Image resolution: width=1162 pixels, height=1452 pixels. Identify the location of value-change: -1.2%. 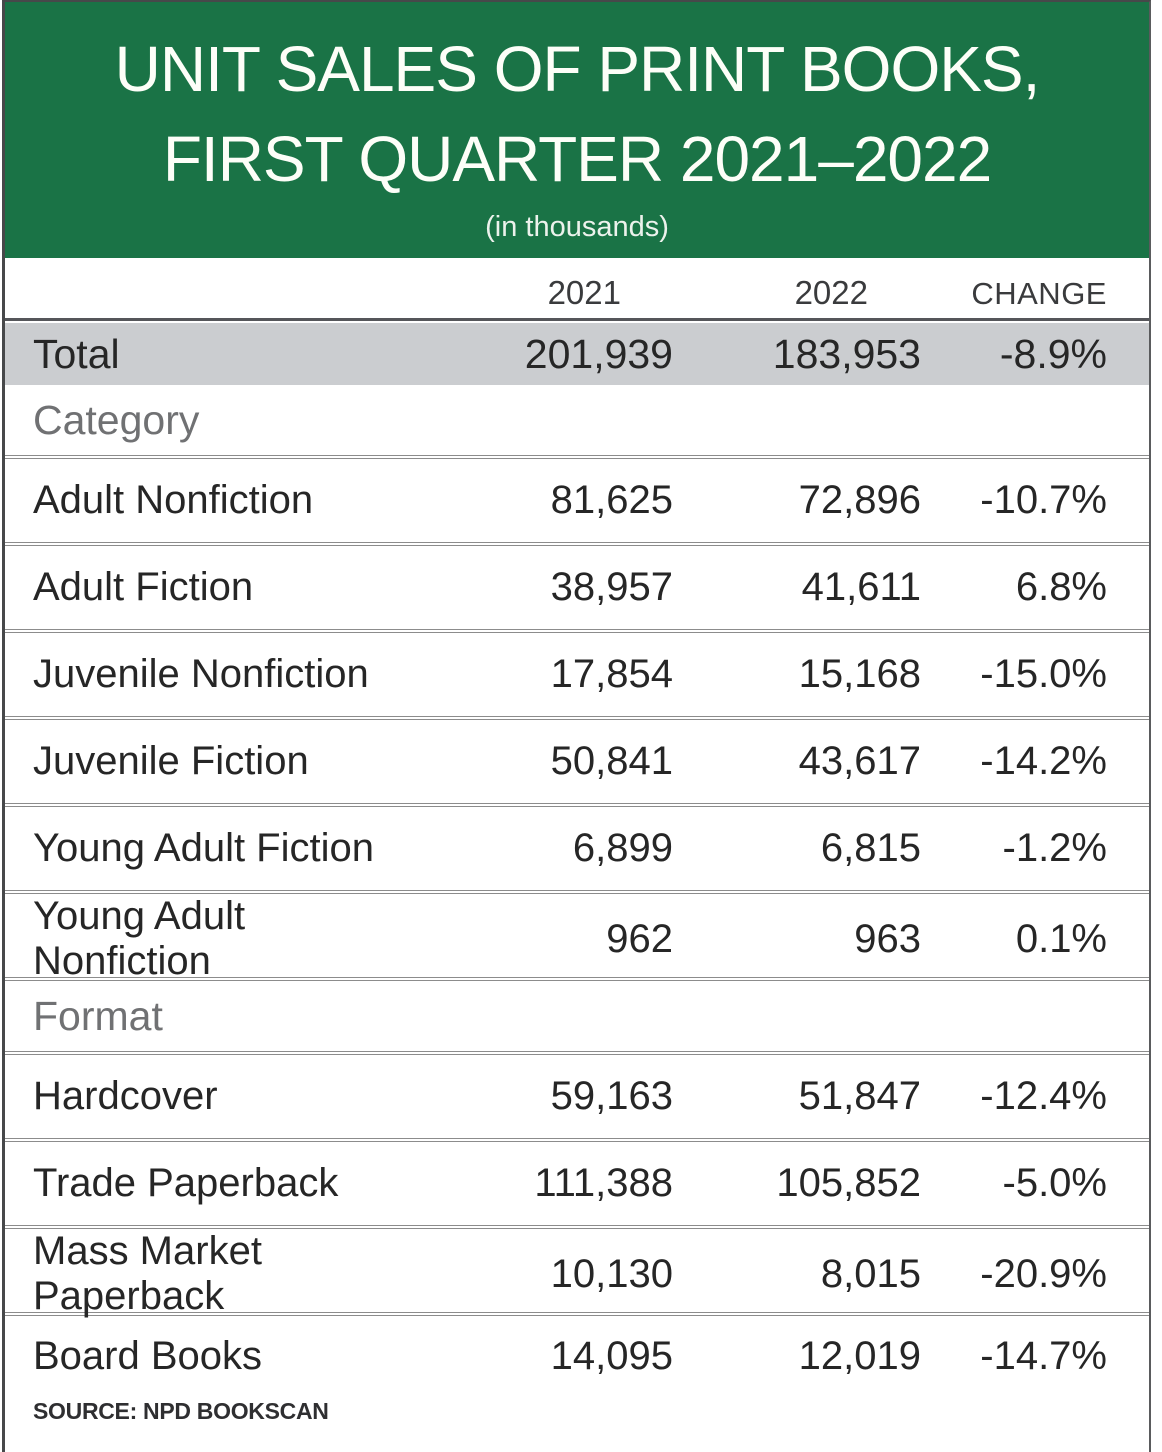
(1055, 848).